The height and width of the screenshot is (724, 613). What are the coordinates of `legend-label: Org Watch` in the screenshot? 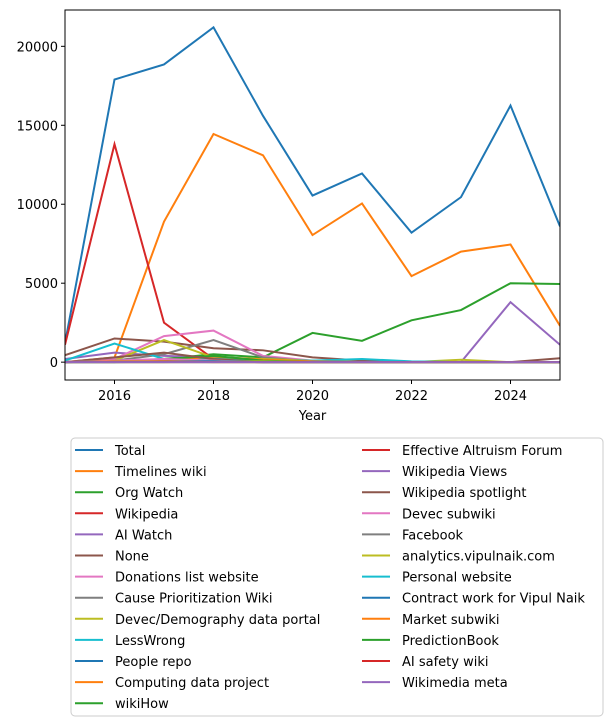 It's located at (149, 493).